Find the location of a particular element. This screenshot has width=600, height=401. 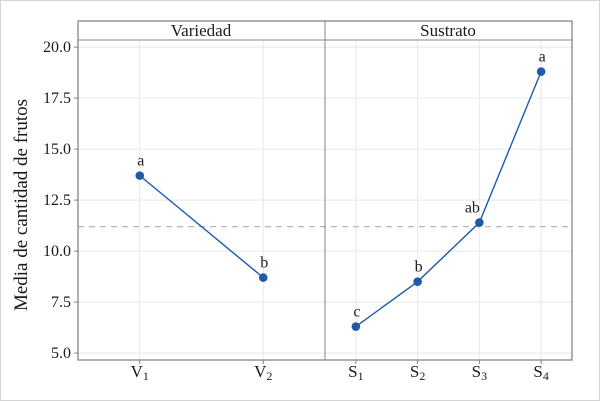

x-category-label: V2 is located at coordinates (263, 372).